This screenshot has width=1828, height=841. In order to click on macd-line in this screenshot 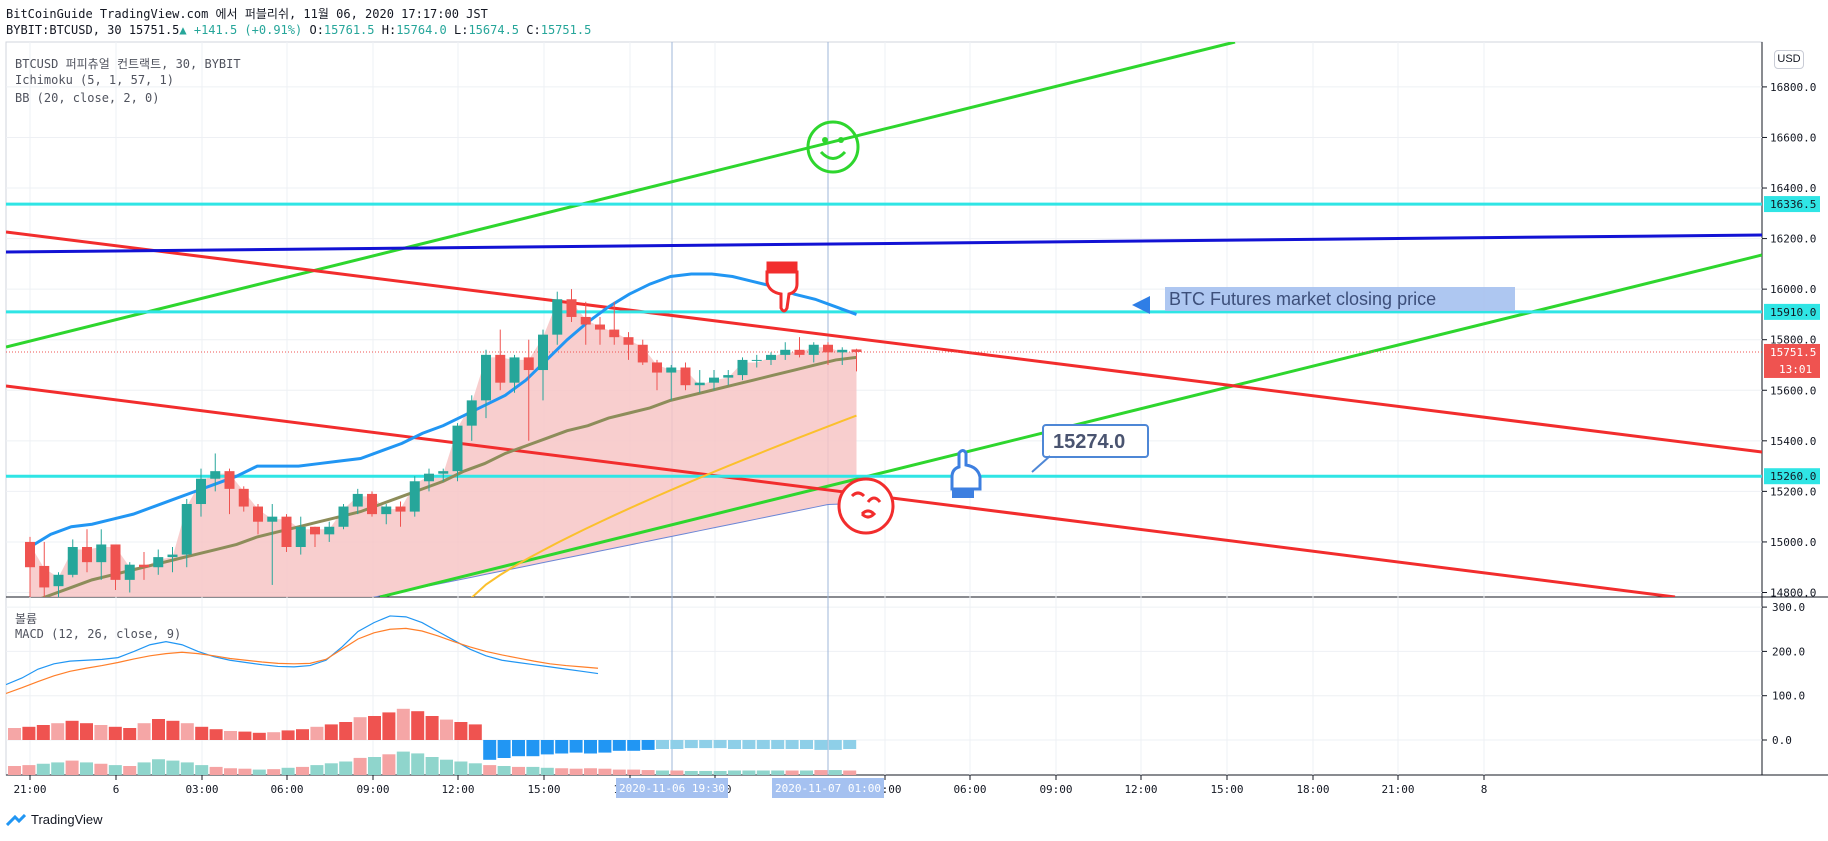, I will do `click(302, 650)`.